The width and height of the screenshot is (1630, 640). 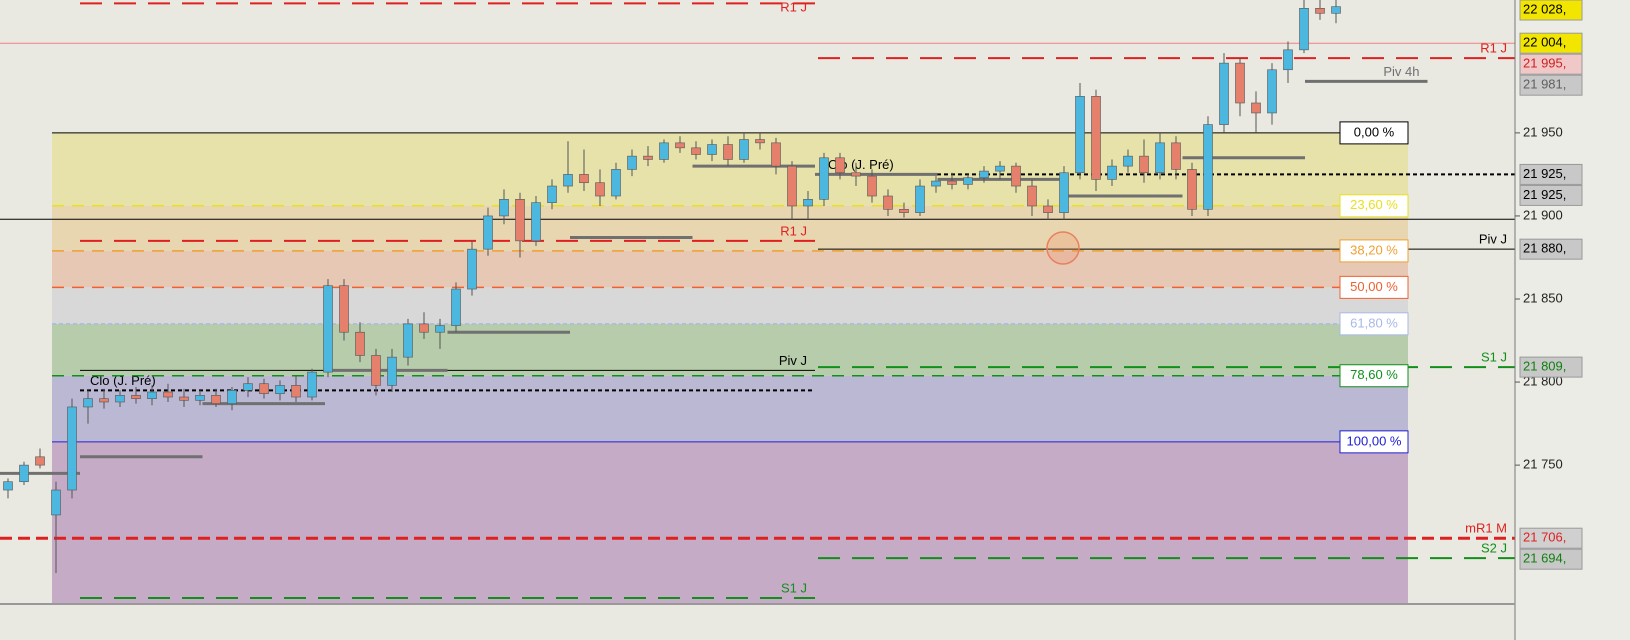 What do you see at coordinates (1544, 537) in the screenshot?
I see `price-label: 21 706,` at bounding box center [1544, 537].